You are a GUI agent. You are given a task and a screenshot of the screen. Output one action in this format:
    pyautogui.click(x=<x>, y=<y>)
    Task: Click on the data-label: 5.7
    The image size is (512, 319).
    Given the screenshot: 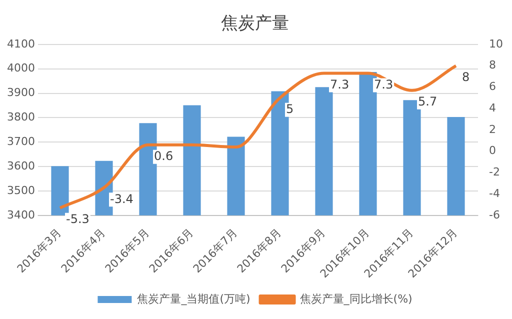 What is the action you would take?
    pyautogui.click(x=428, y=101)
    